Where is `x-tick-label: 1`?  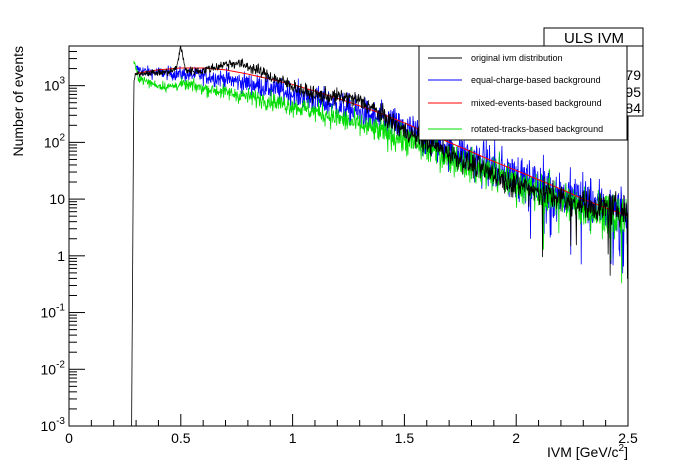
x-tick-label: 1 is located at coordinates (293, 438).